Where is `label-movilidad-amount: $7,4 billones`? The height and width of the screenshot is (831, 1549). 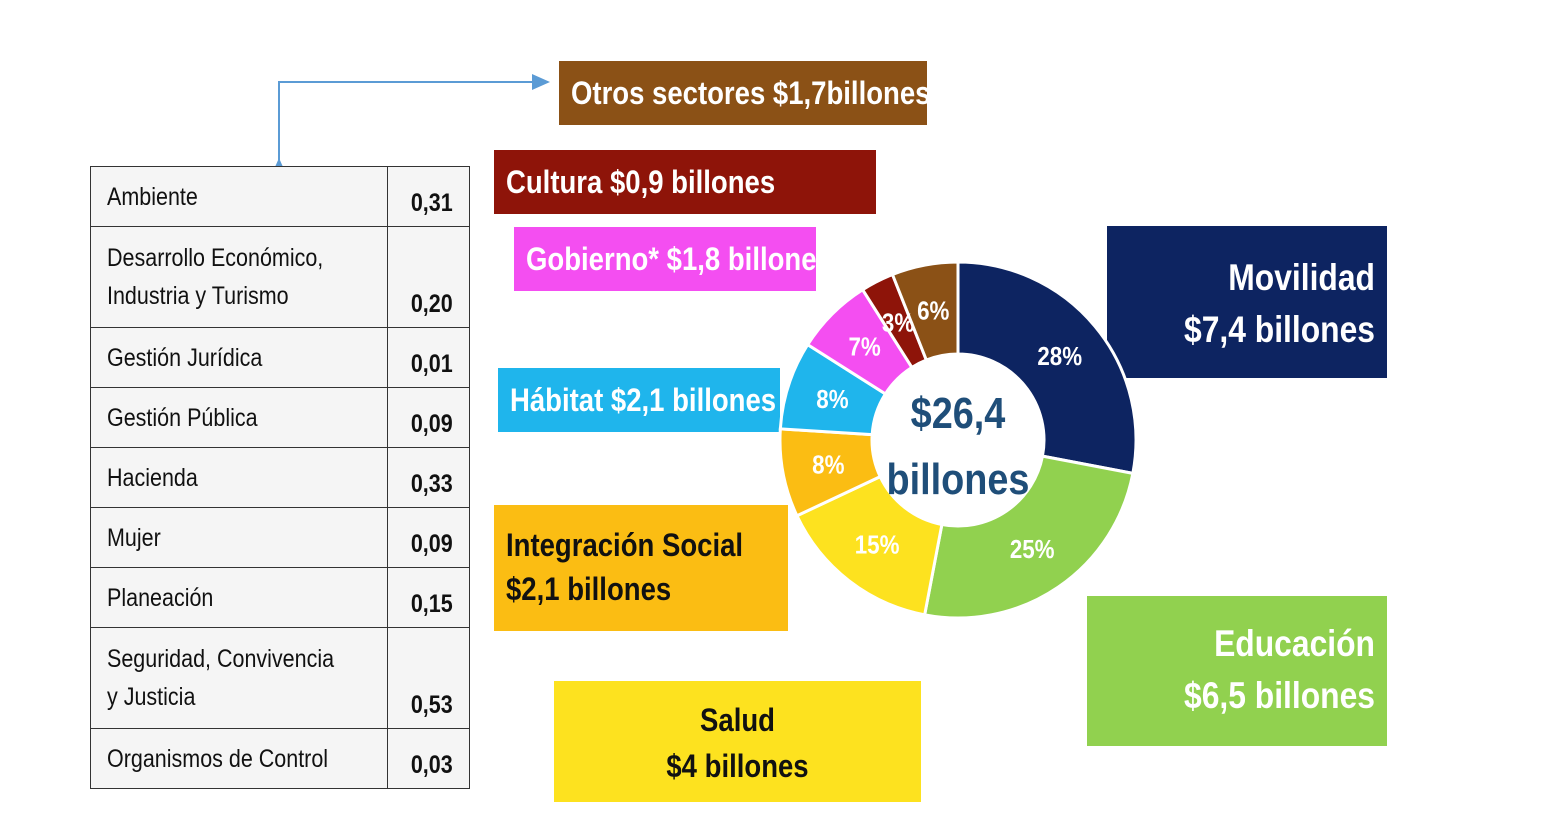 label-movilidad-amount: $7,4 billones is located at coordinates (1279, 329).